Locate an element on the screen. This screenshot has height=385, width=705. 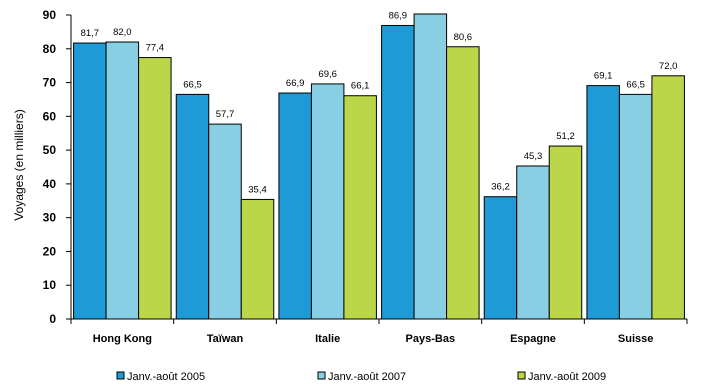
data-label: 66,1 is located at coordinates (360, 86).